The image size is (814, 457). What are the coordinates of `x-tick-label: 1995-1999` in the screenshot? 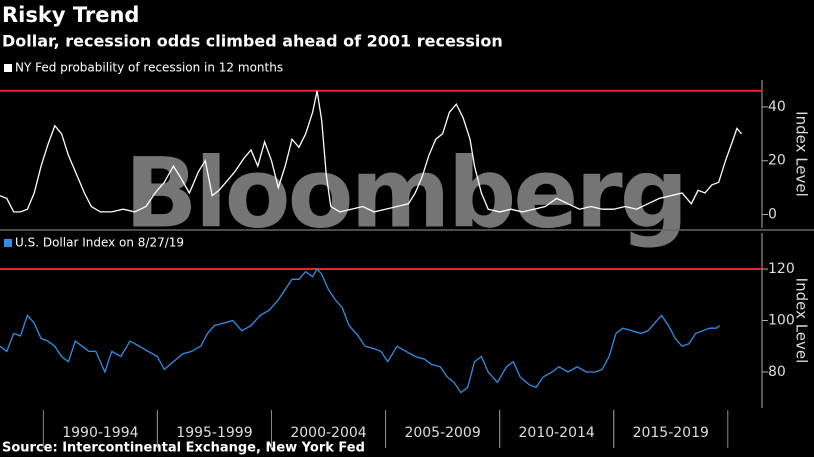 It's located at (214, 433).